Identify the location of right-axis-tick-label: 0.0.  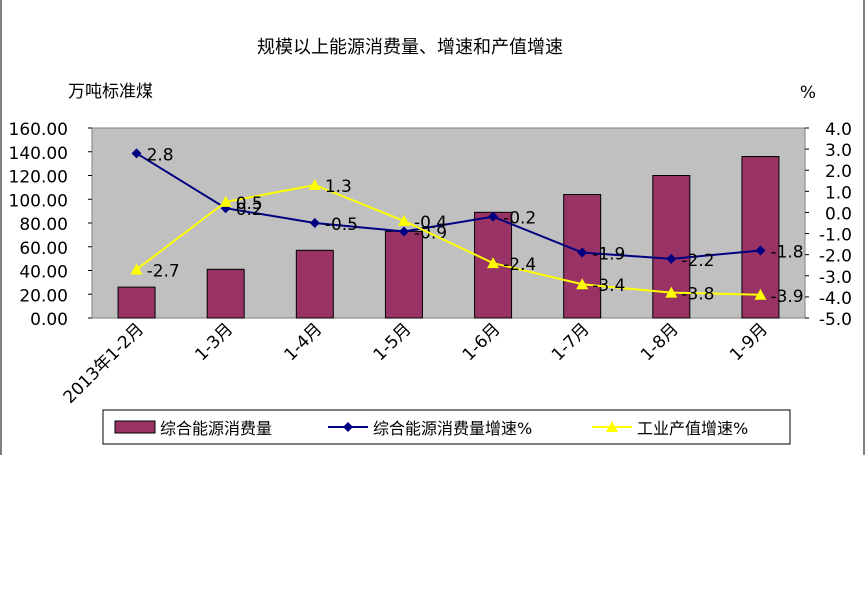
(838, 214).